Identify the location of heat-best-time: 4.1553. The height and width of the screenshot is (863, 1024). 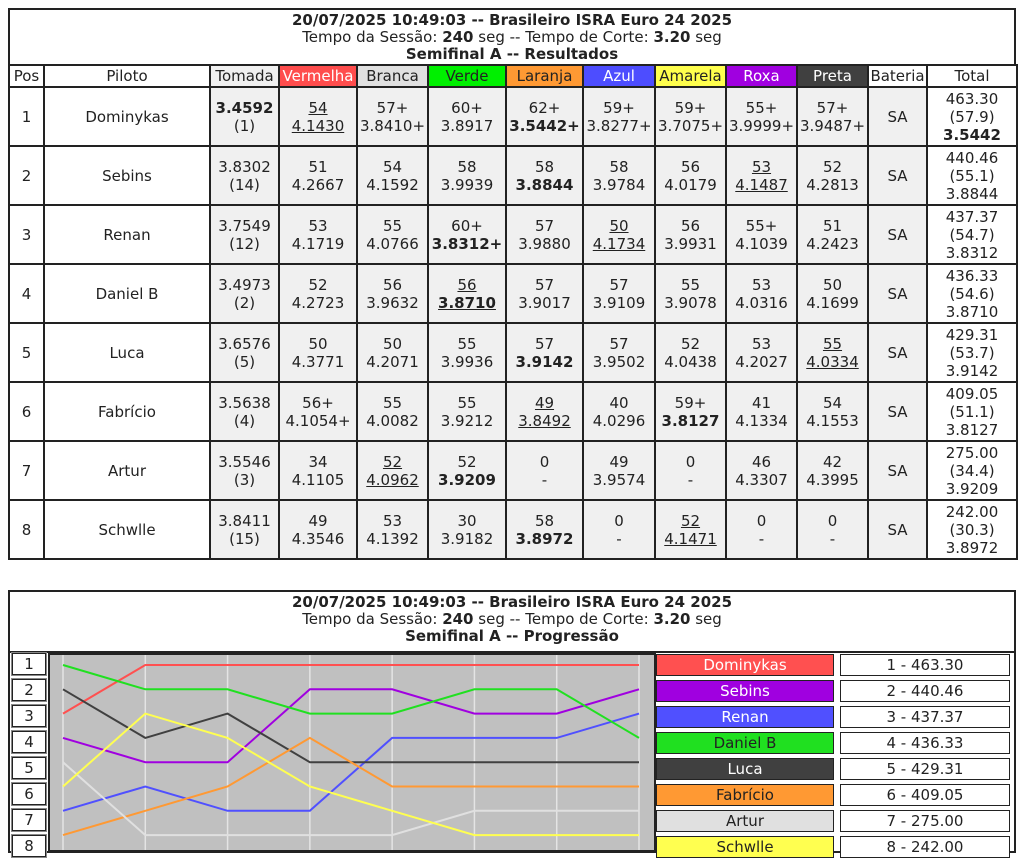
(832, 420).